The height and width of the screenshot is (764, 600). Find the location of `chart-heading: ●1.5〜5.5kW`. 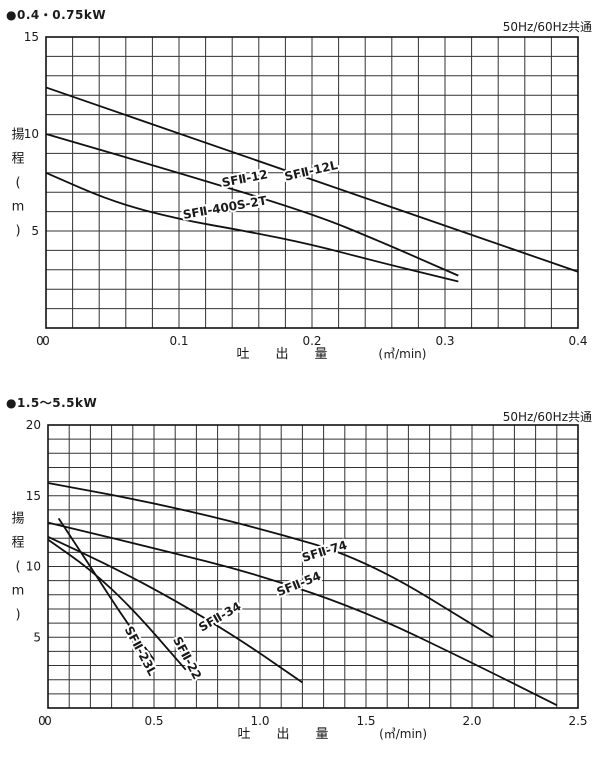

chart-heading: ●1.5〜5.5kW is located at coordinates (52, 403).